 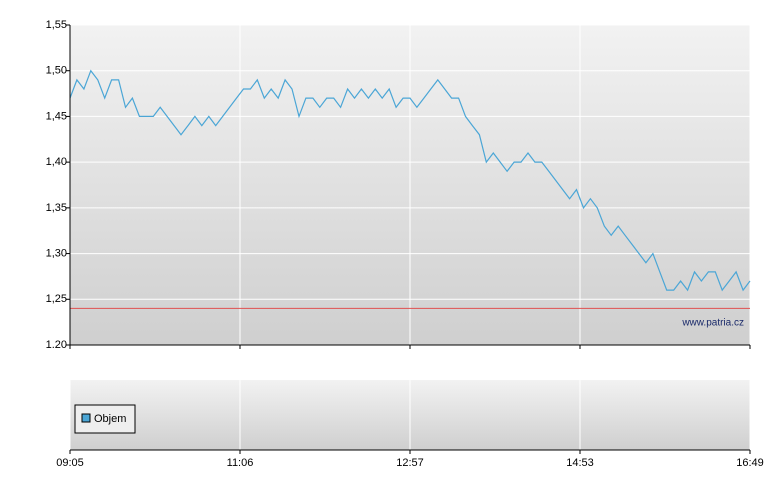 What do you see at coordinates (70, 463) in the screenshot?
I see `x-tick-label: 09:05` at bounding box center [70, 463].